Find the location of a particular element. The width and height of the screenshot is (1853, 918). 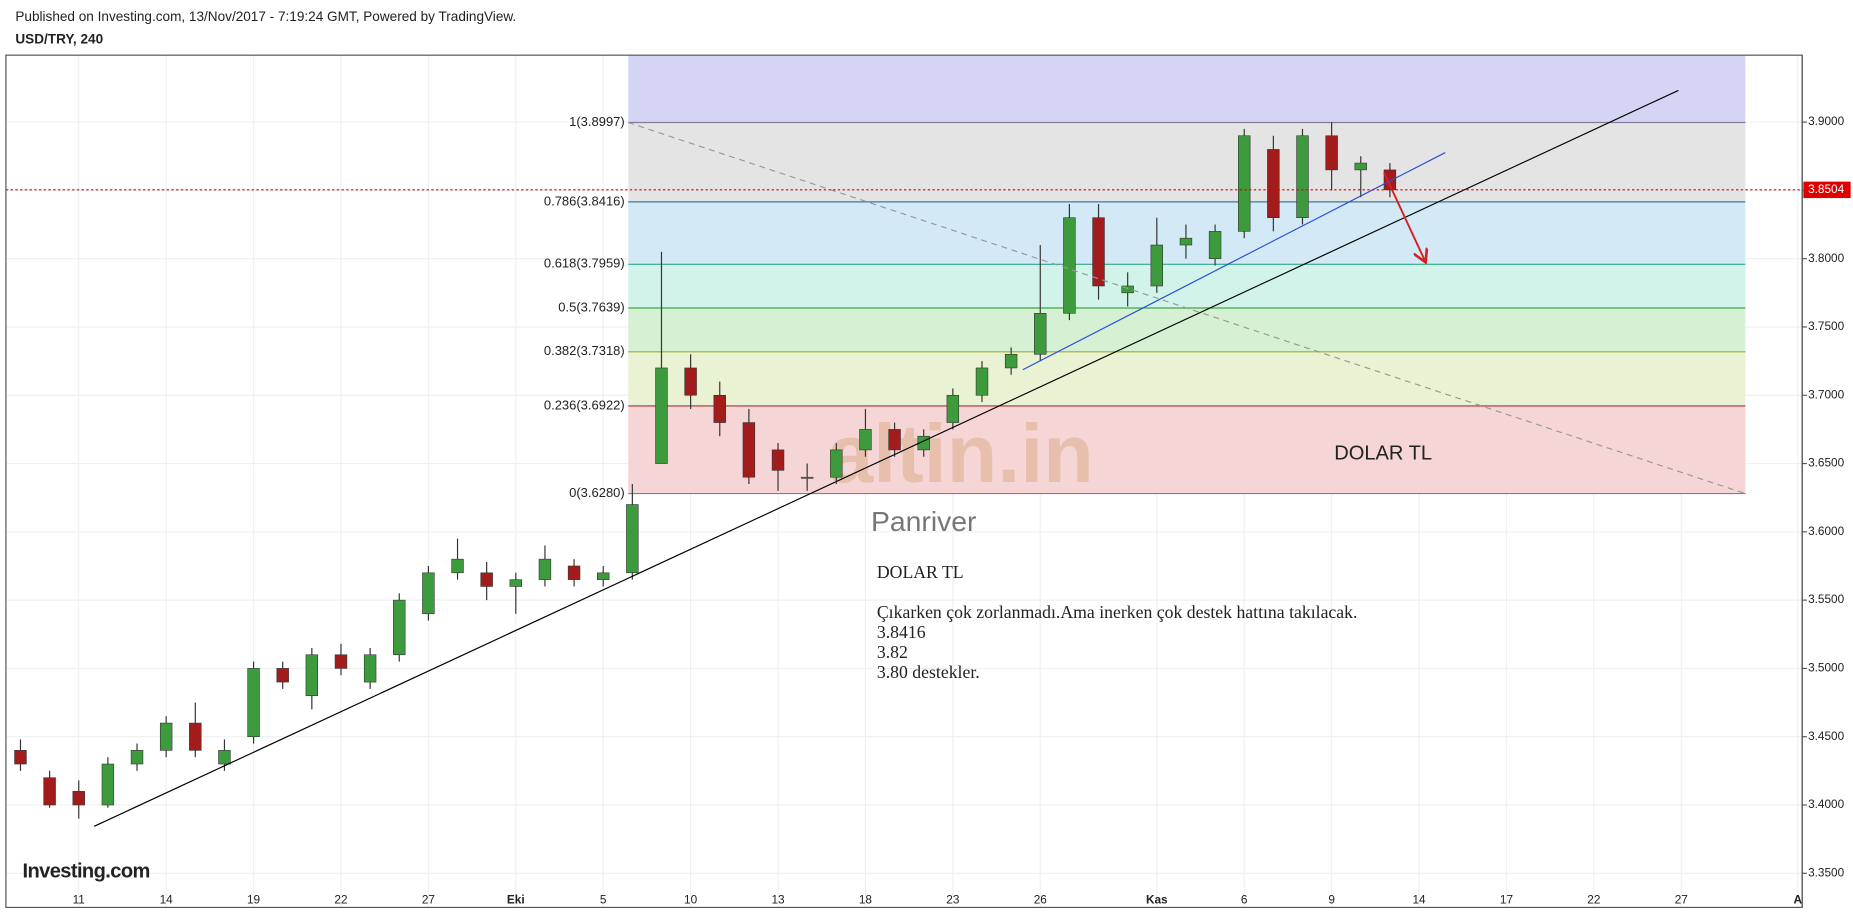

x-tick-label: 26 is located at coordinates (1041, 900).